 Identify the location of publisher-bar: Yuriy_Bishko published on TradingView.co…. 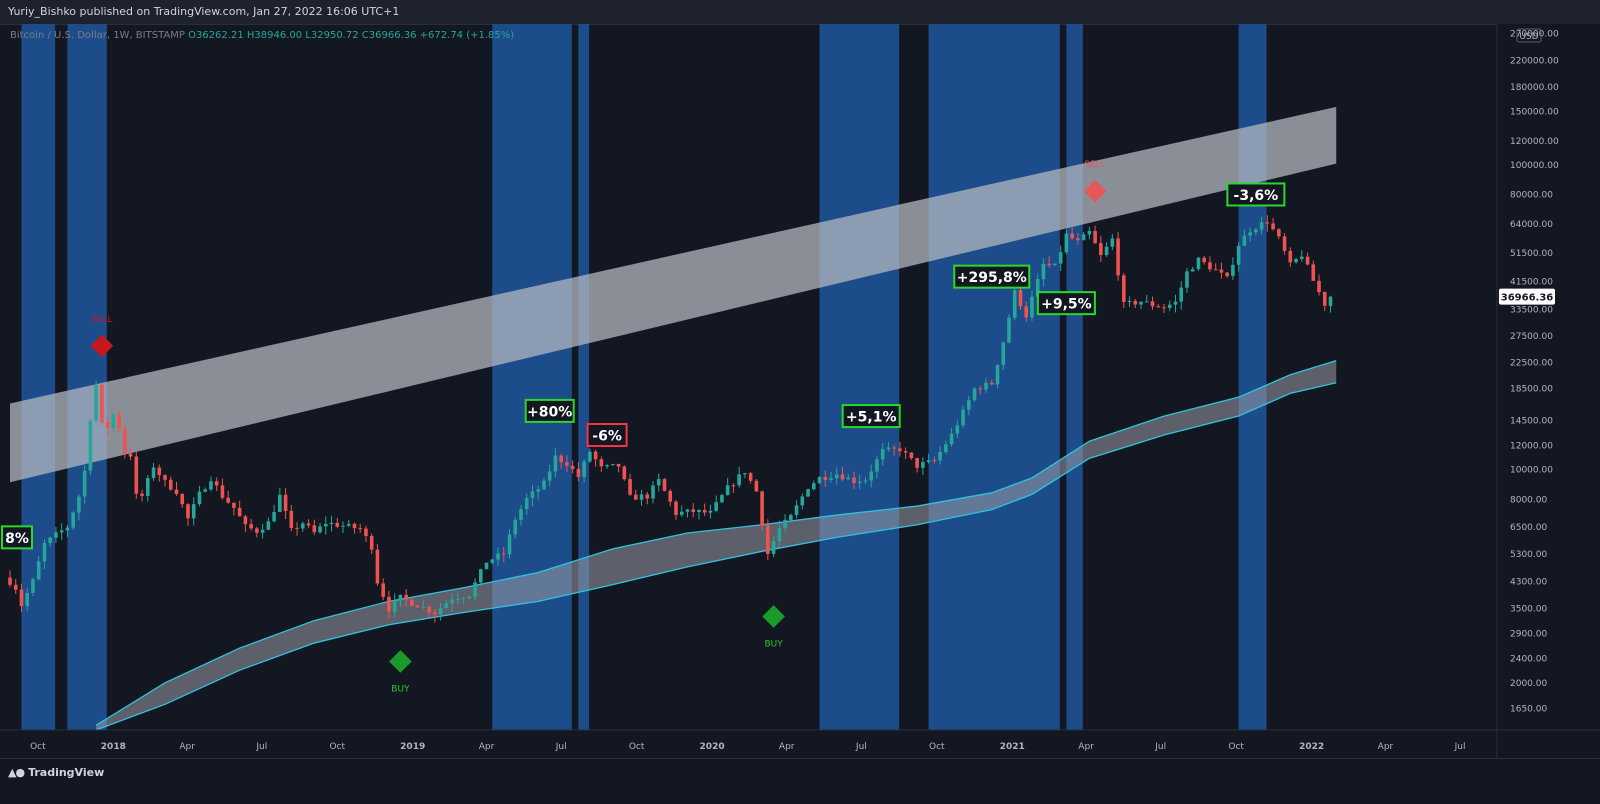
(800, 12).